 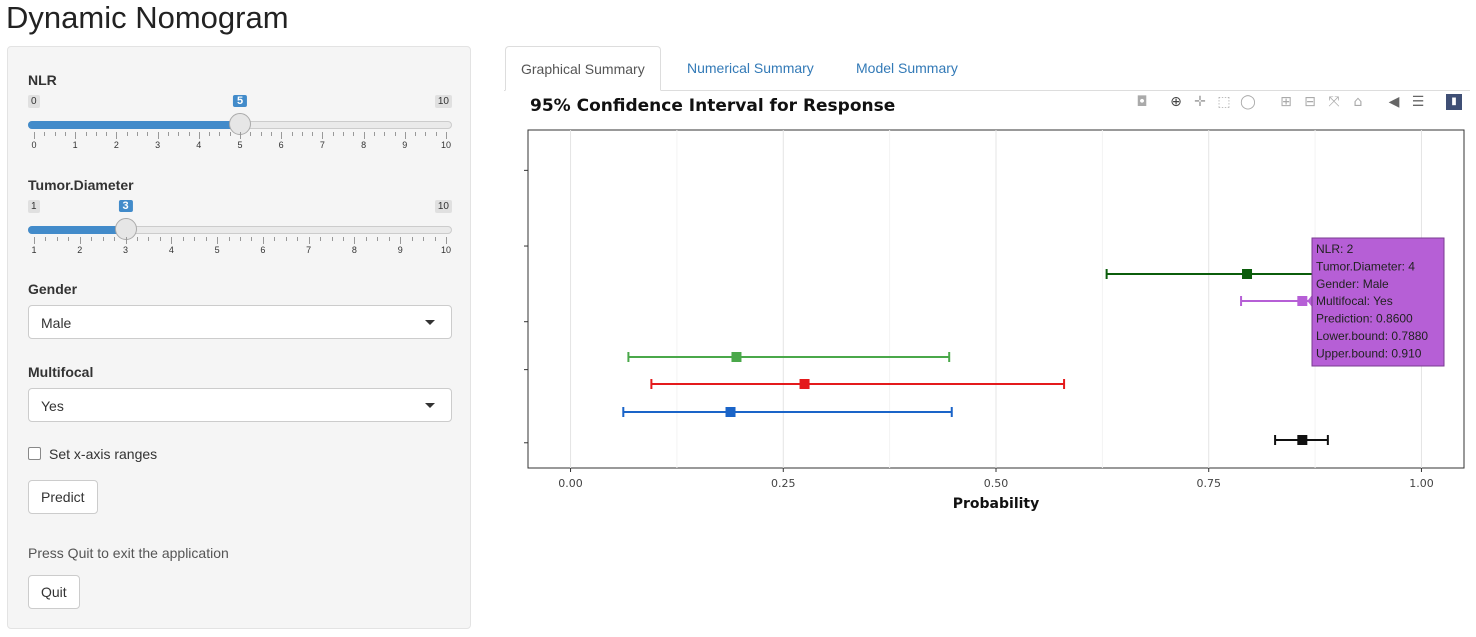 What do you see at coordinates (1454, 102) in the screenshot?
I see `plotly-logo-icon: ▮` at bounding box center [1454, 102].